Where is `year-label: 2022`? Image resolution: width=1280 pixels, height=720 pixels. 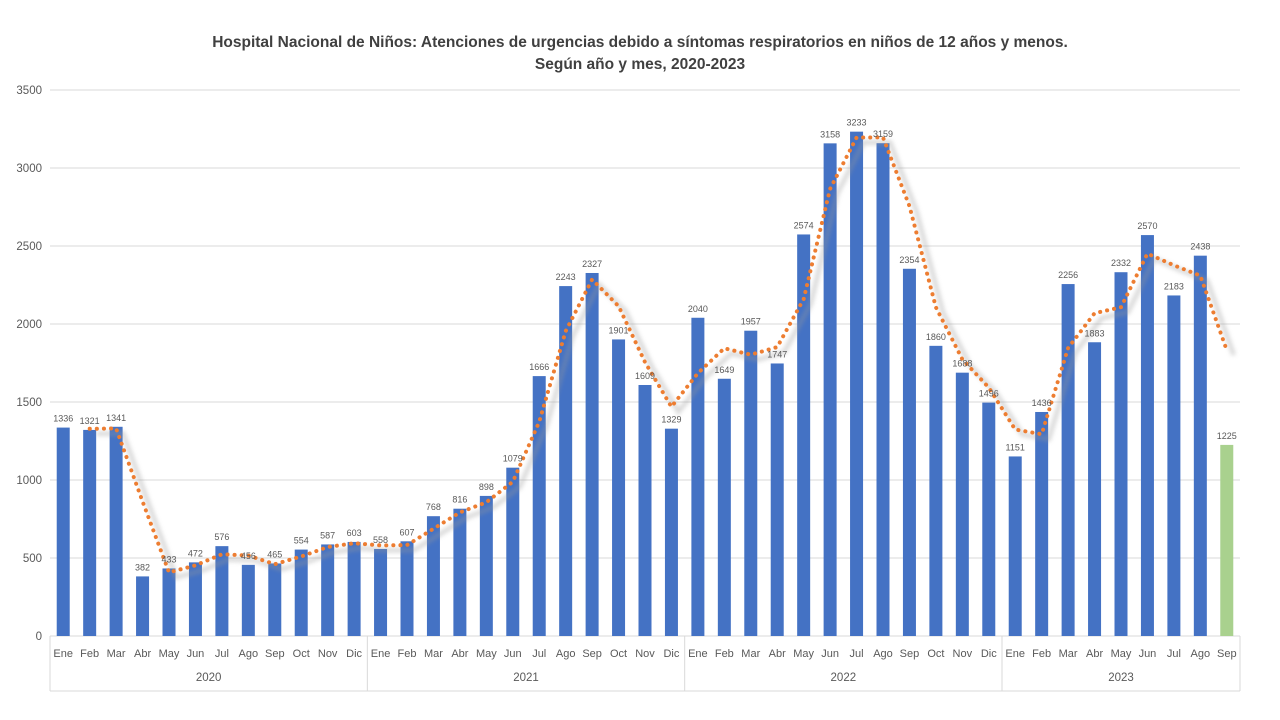 year-label: 2022 is located at coordinates (844, 678).